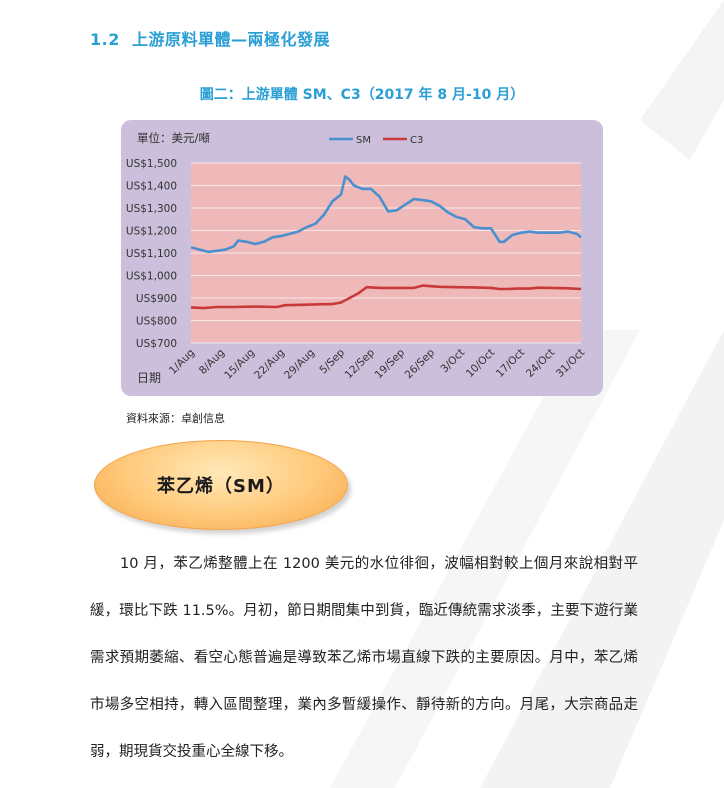  What do you see at coordinates (156, 299) in the screenshot?
I see `y-tick-label: US$900` at bounding box center [156, 299].